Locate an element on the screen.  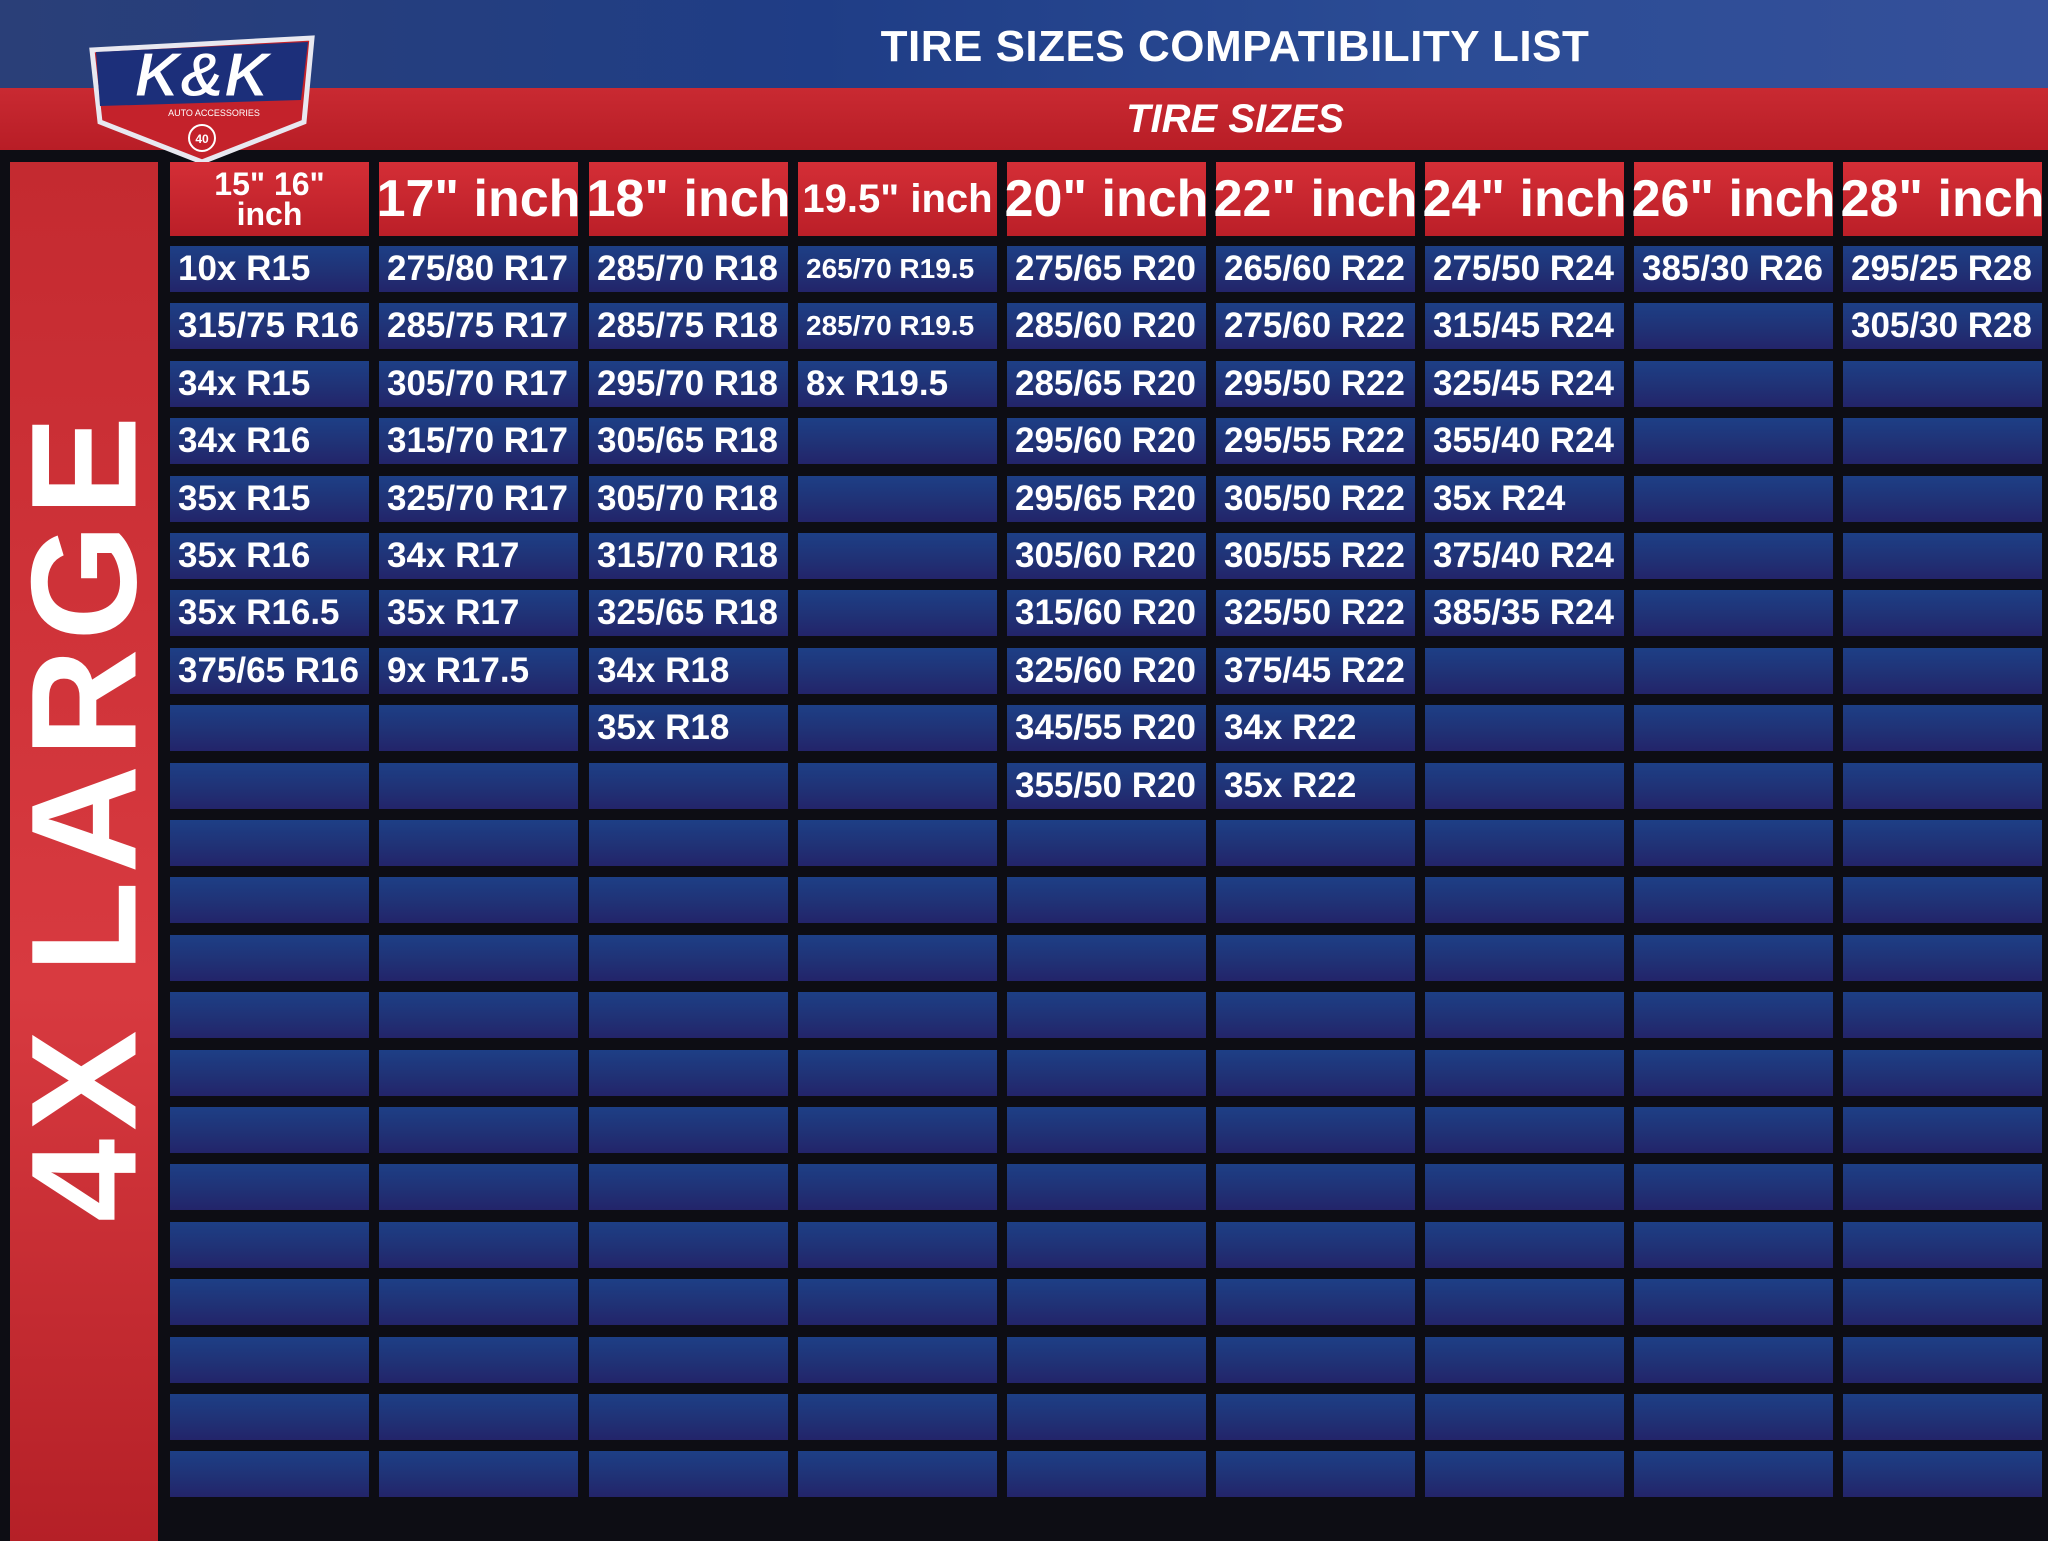
column-header-0: 15" 16" inch is located at coordinates (269, 199).